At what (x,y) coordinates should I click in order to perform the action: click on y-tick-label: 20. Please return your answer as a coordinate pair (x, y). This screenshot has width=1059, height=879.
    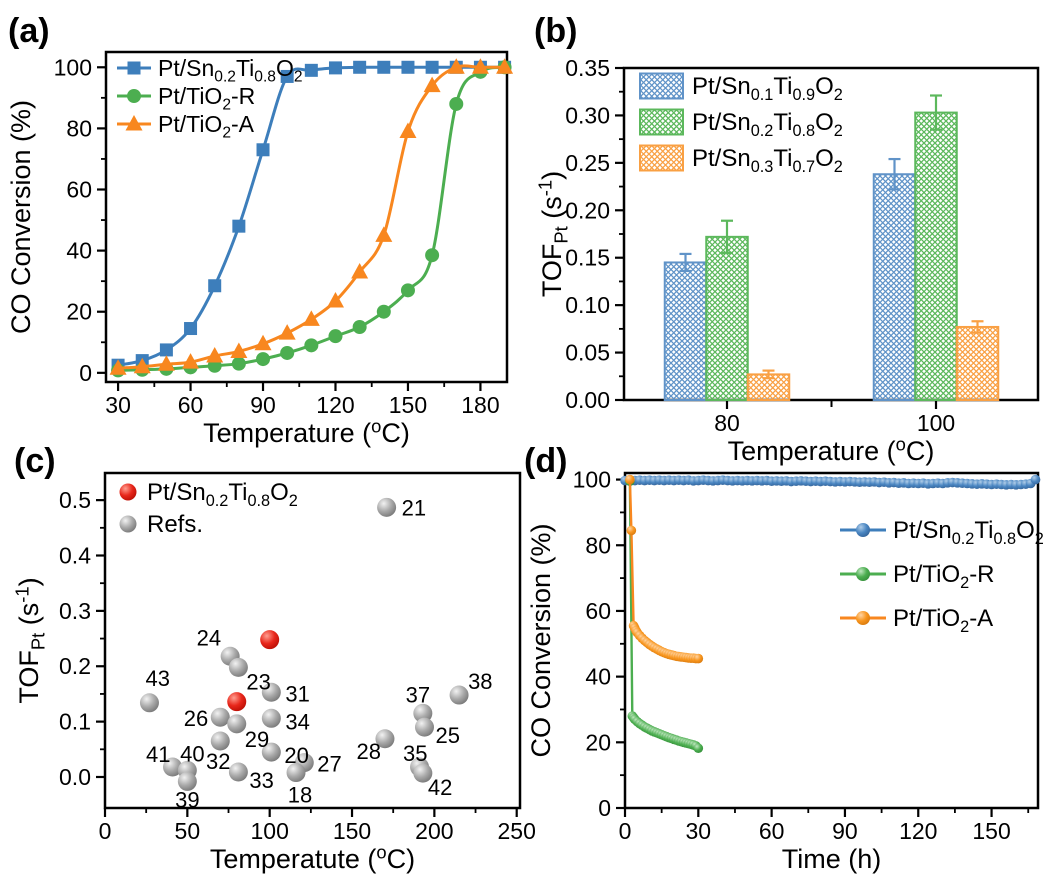
    Looking at the image, I should click on (598, 742).